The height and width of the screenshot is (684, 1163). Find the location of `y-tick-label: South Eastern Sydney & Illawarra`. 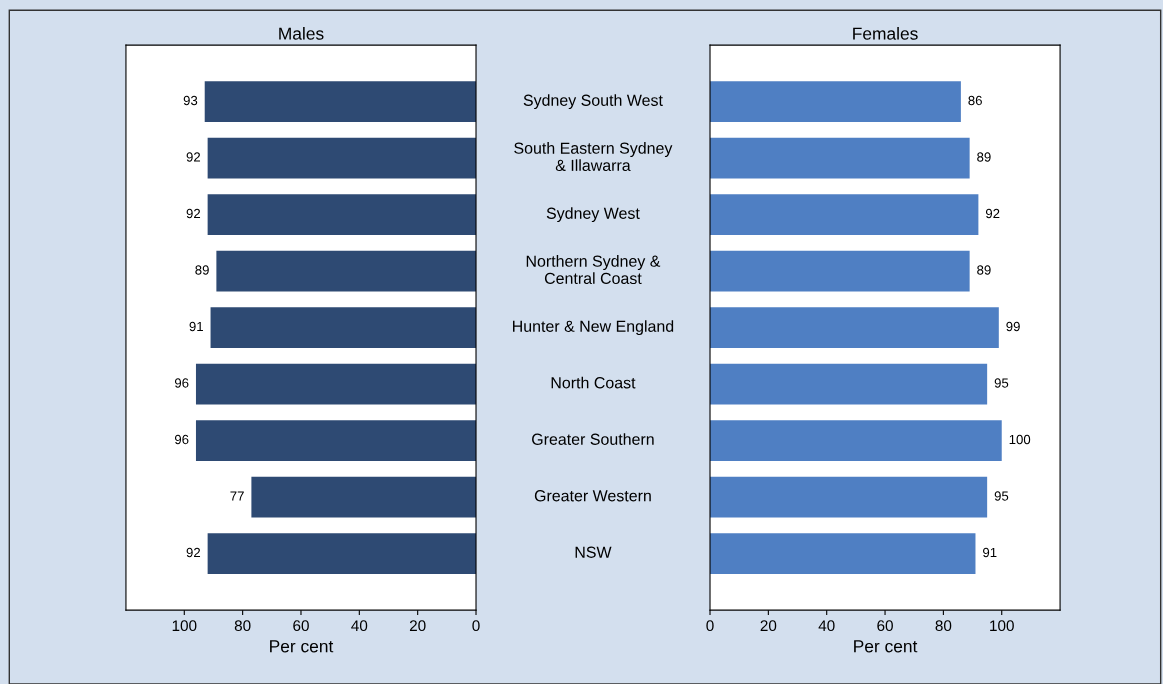

y-tick-label: South Eastern Sydney & Illawarra is located at coordinates (593, 157).